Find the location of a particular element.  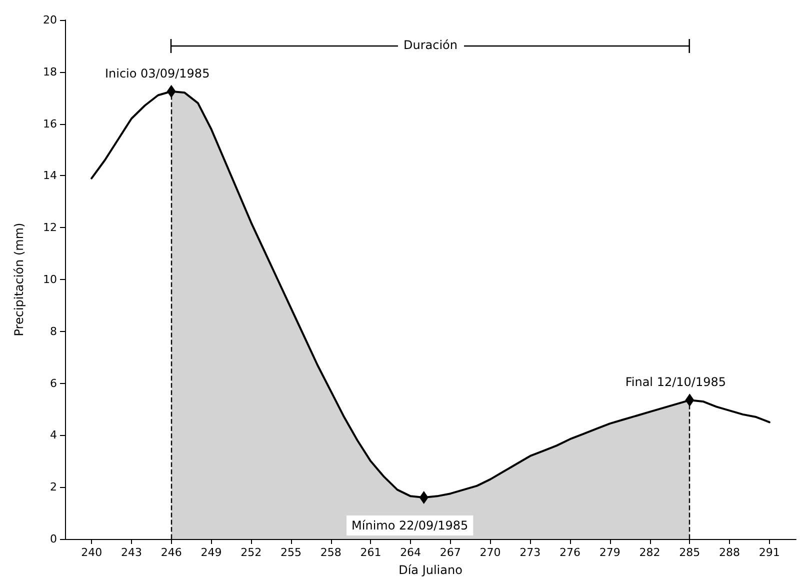

x-axis-title: Día Juliano is located at coordinates (430, 570).